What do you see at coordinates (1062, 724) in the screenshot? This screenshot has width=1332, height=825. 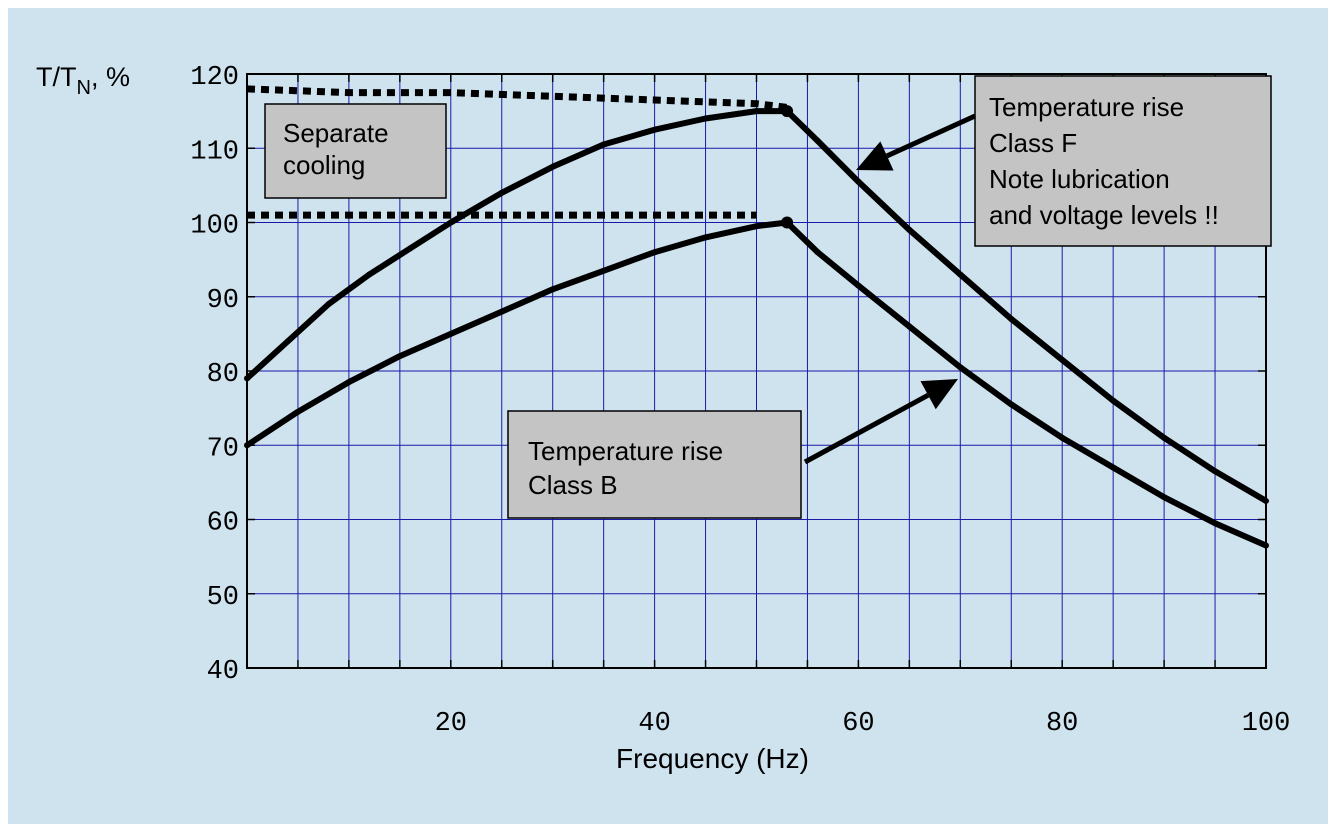 I see `x-tick-label: 80` at bounding box center [1062, 724].